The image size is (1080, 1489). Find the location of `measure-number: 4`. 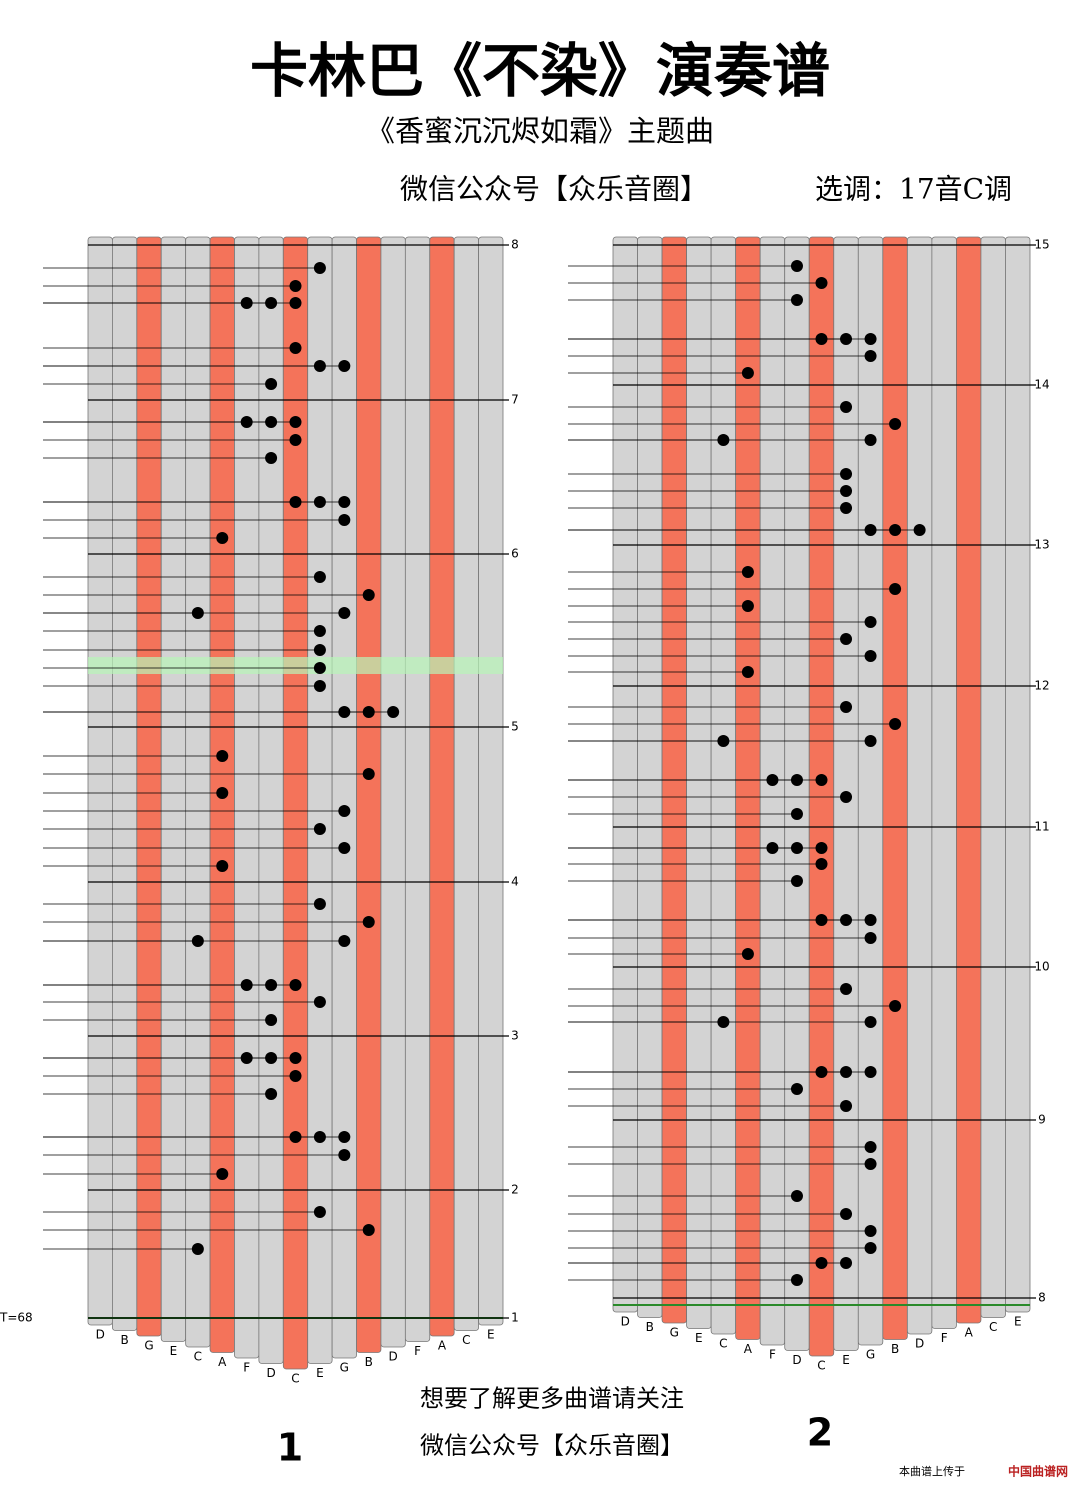

measure-number: 4 is located at coordinates (515, 882).